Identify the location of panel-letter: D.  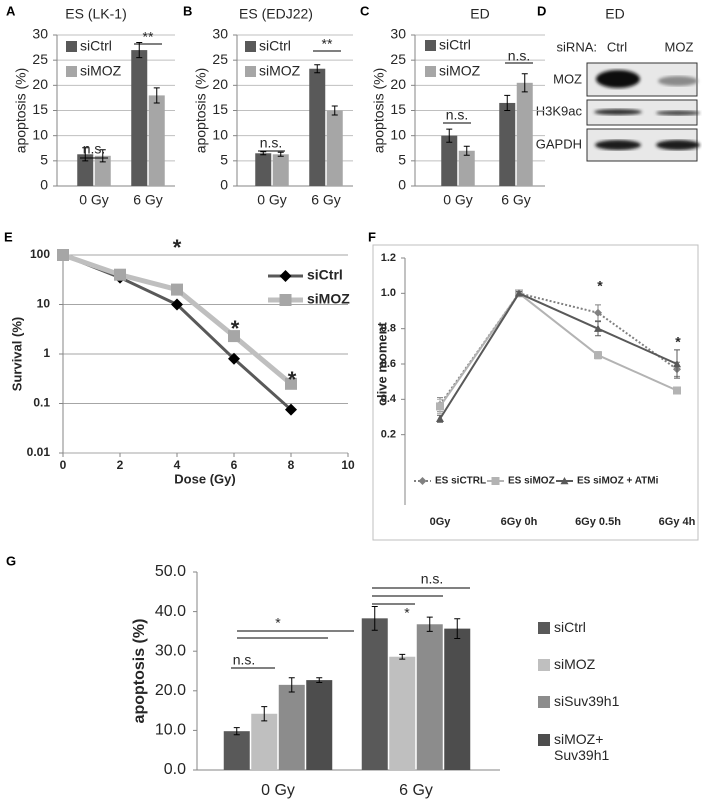
(541, 10).